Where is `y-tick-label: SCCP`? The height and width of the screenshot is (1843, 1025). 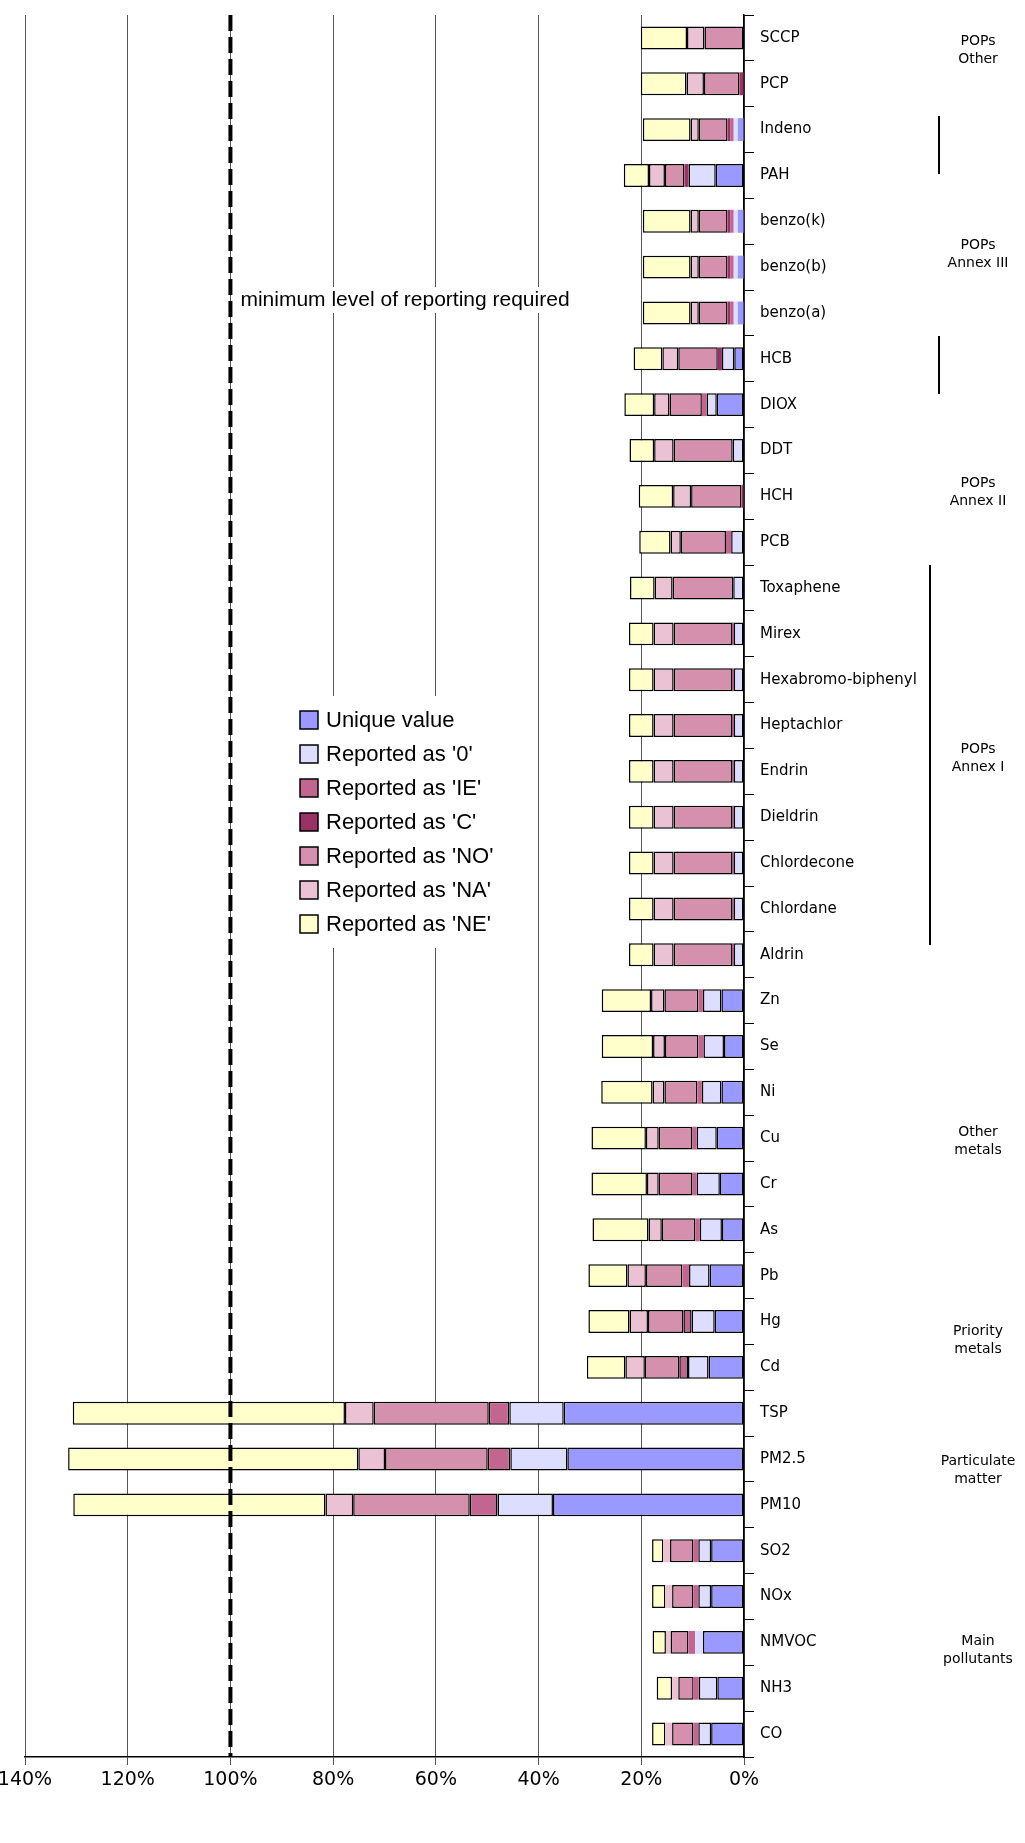 y-tick-label: SCCP is located at coordinates (780, 36).